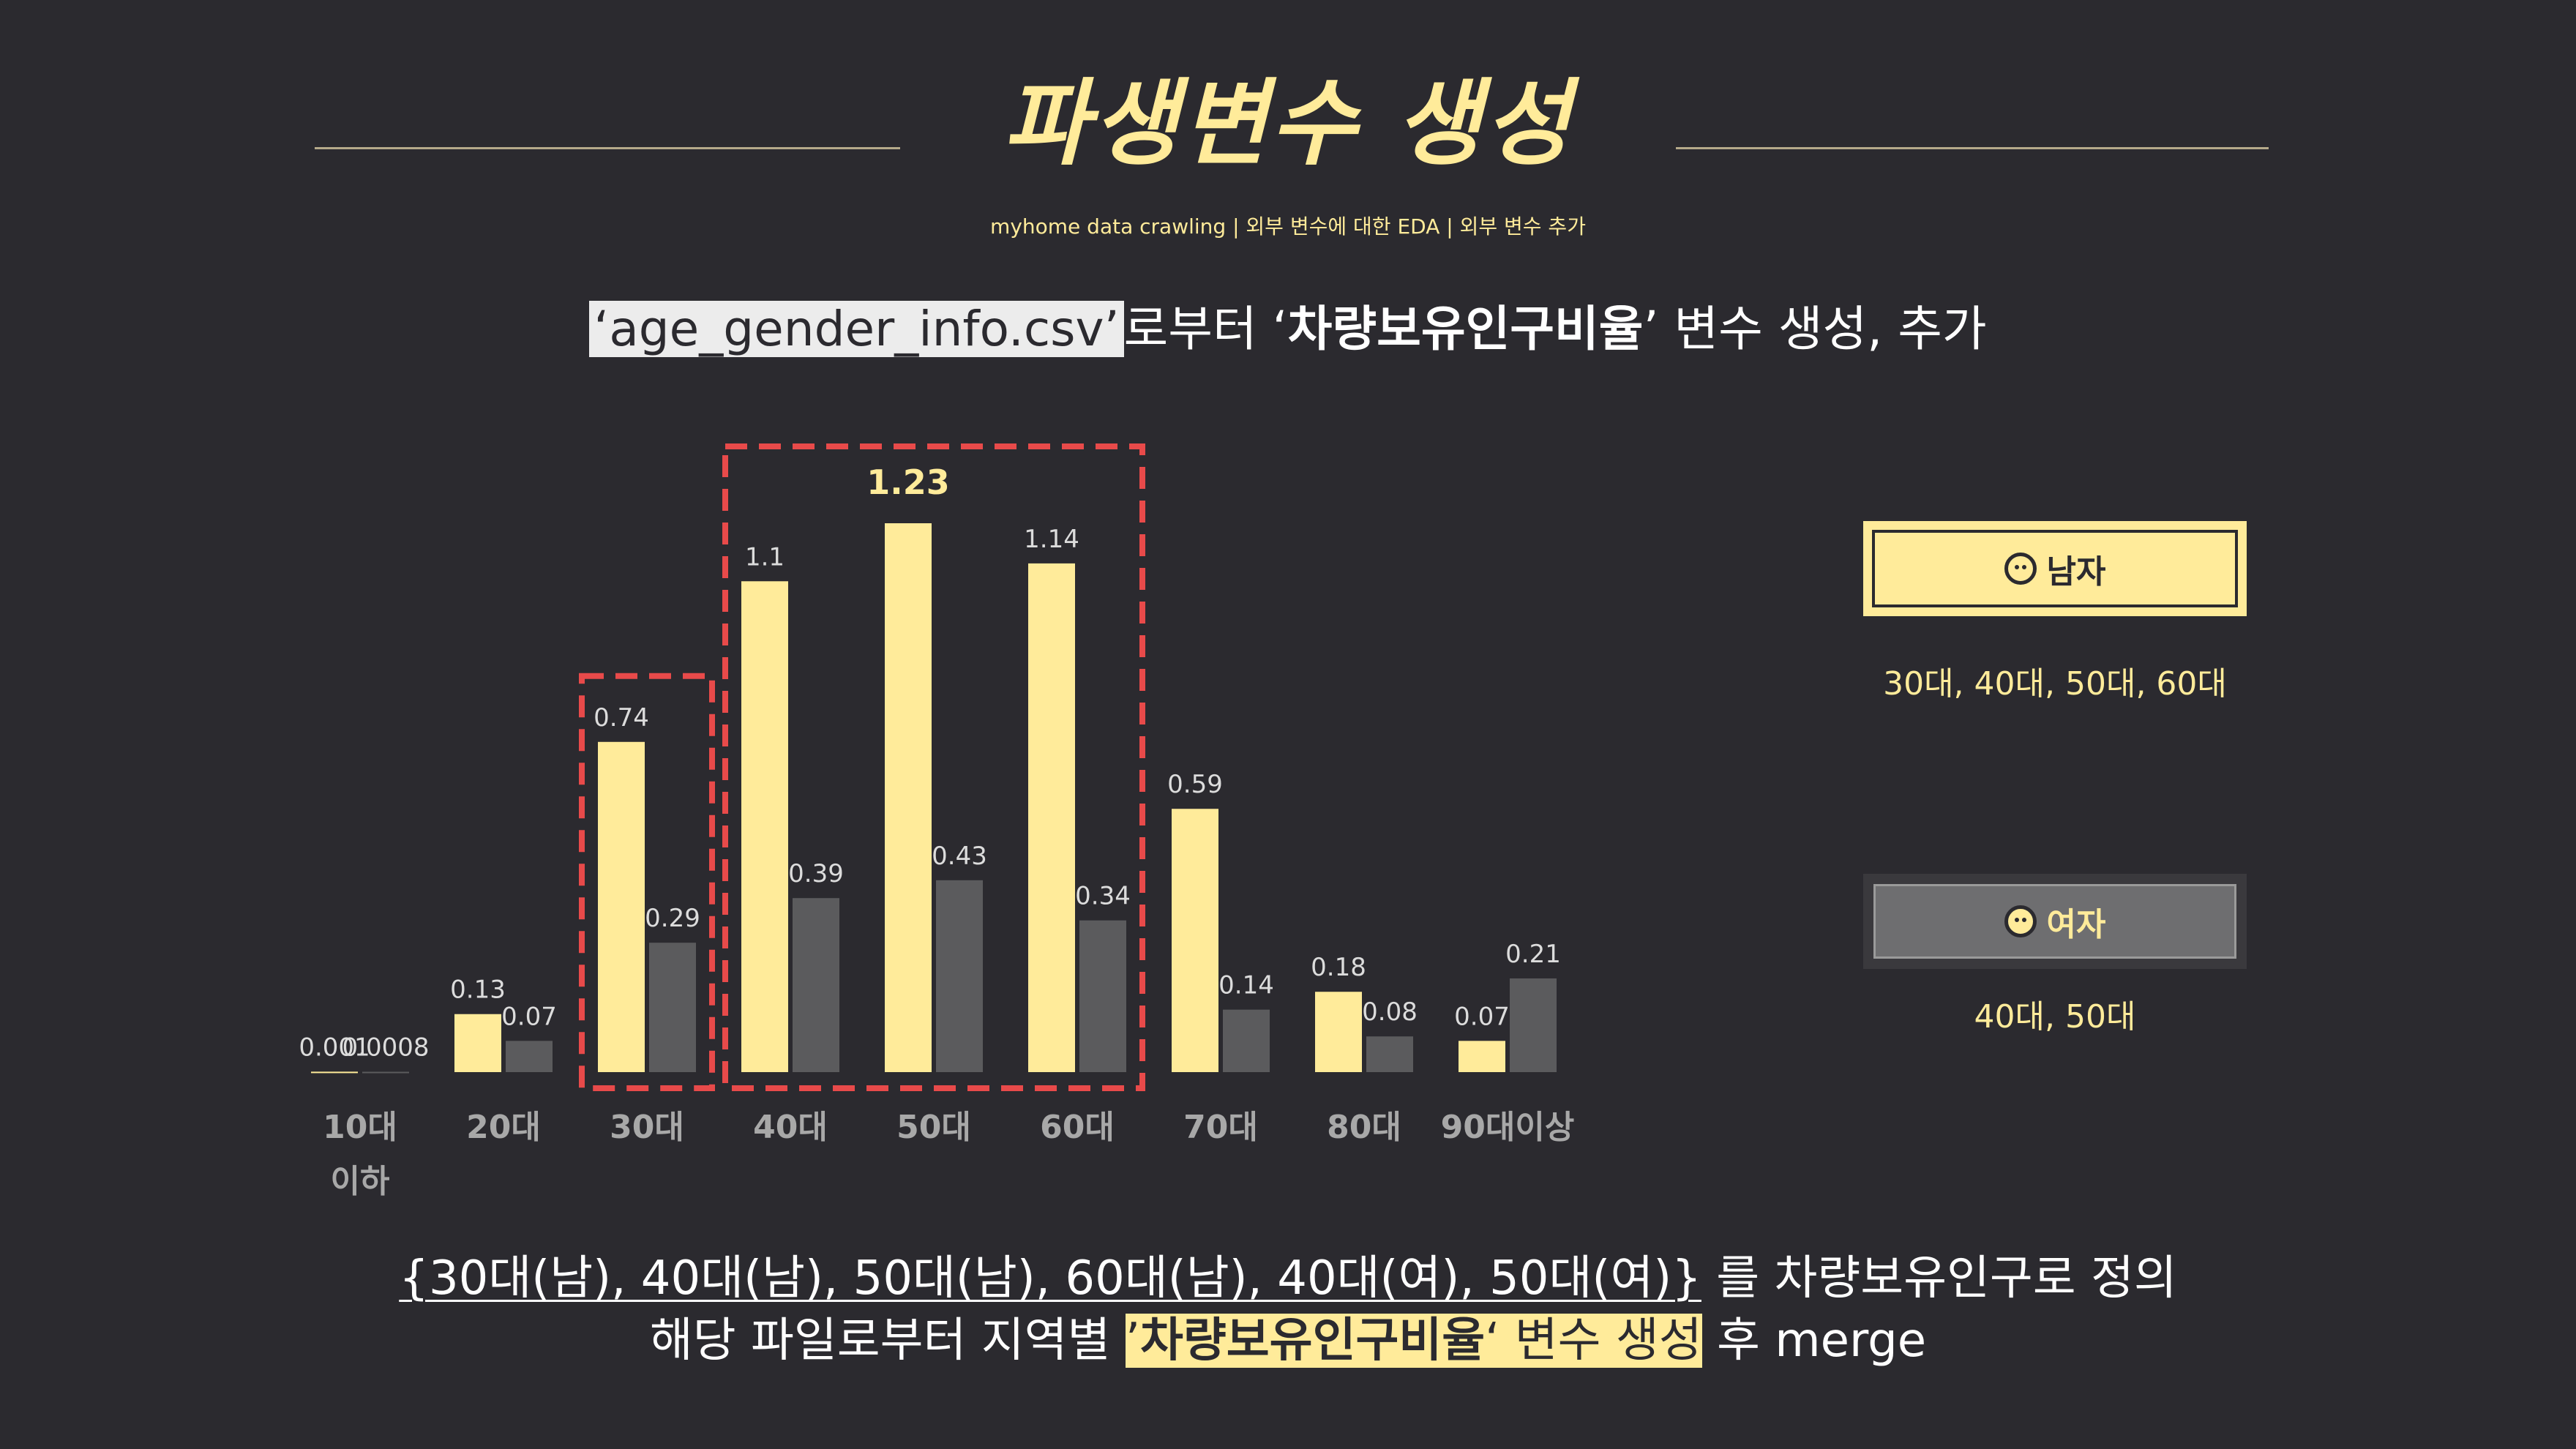 Image resolution: width=2576 pixels, height=1449 pixels. I want to click on footer-definition: 를 차량보유인구로 정의, so click(1939, 1278).